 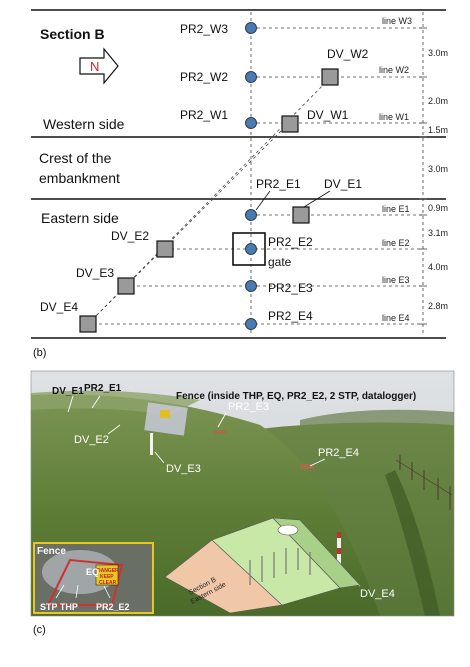 What do you see at coordinates (290, 316) in the screenshot?
I see `label-pr2-e4: PR2_E4` at bounding box center [290, 316].